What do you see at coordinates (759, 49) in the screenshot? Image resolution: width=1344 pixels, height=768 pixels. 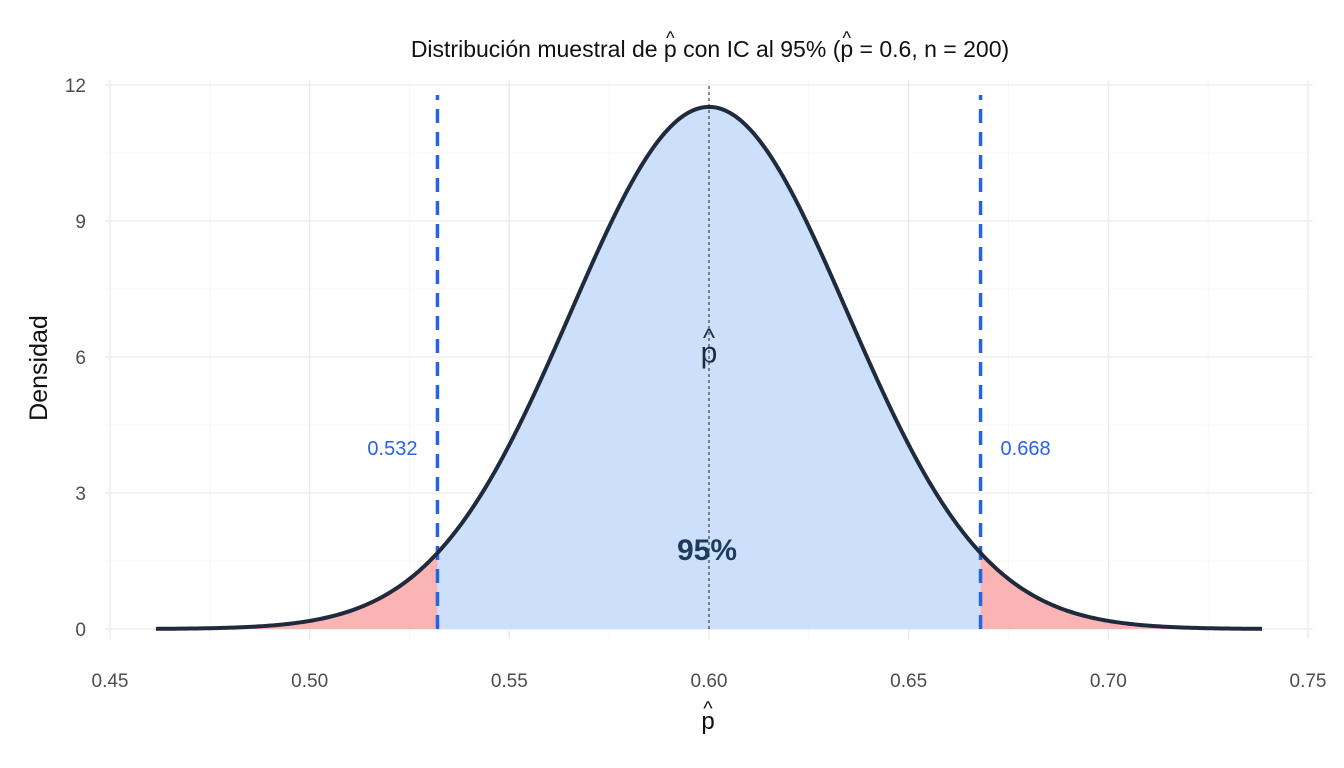 I see `title-mid: con IC al 95% (` at bounding box center [759, 49].